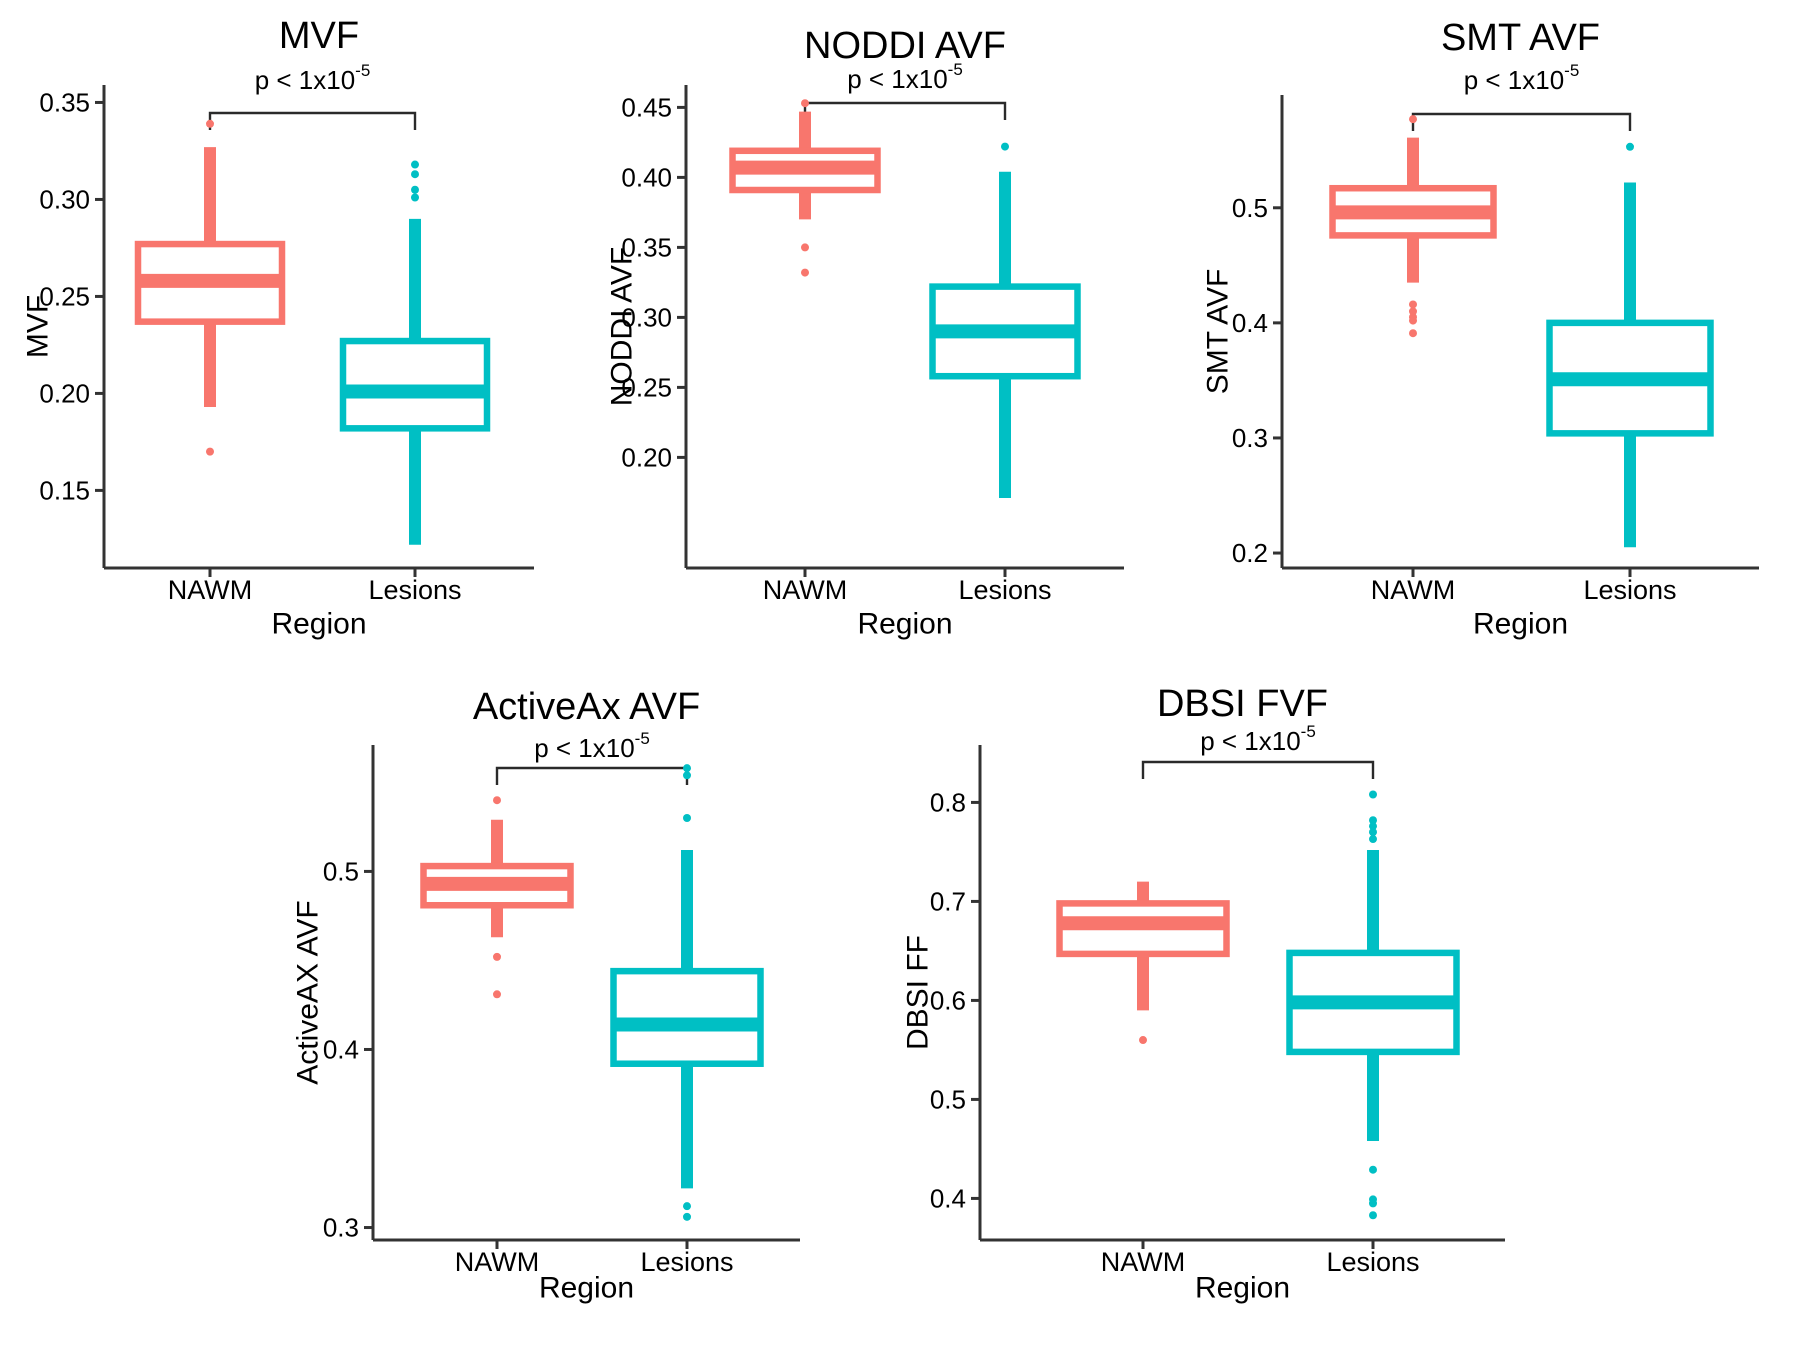 The width and height of the screenshot is (1803, 1348). Describe the element at coordinates (561, 1011) in the screenshot. I see `axes: 0.3 0.4 0.5 NAWM Lesions` at that location.